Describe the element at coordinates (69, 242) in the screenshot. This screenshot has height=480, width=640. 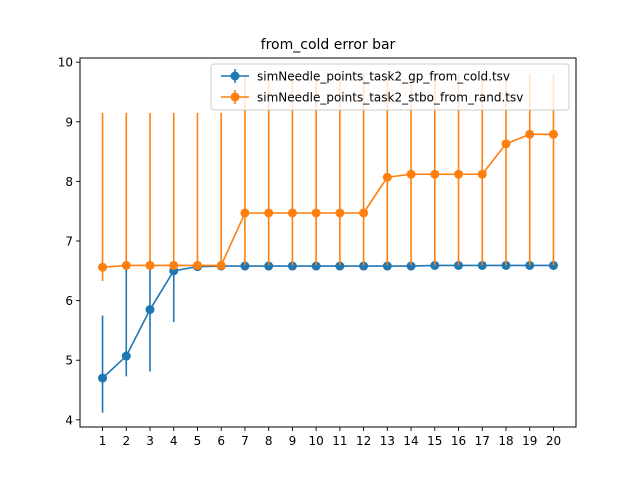
I see `y-tick-label: 7` at that location.